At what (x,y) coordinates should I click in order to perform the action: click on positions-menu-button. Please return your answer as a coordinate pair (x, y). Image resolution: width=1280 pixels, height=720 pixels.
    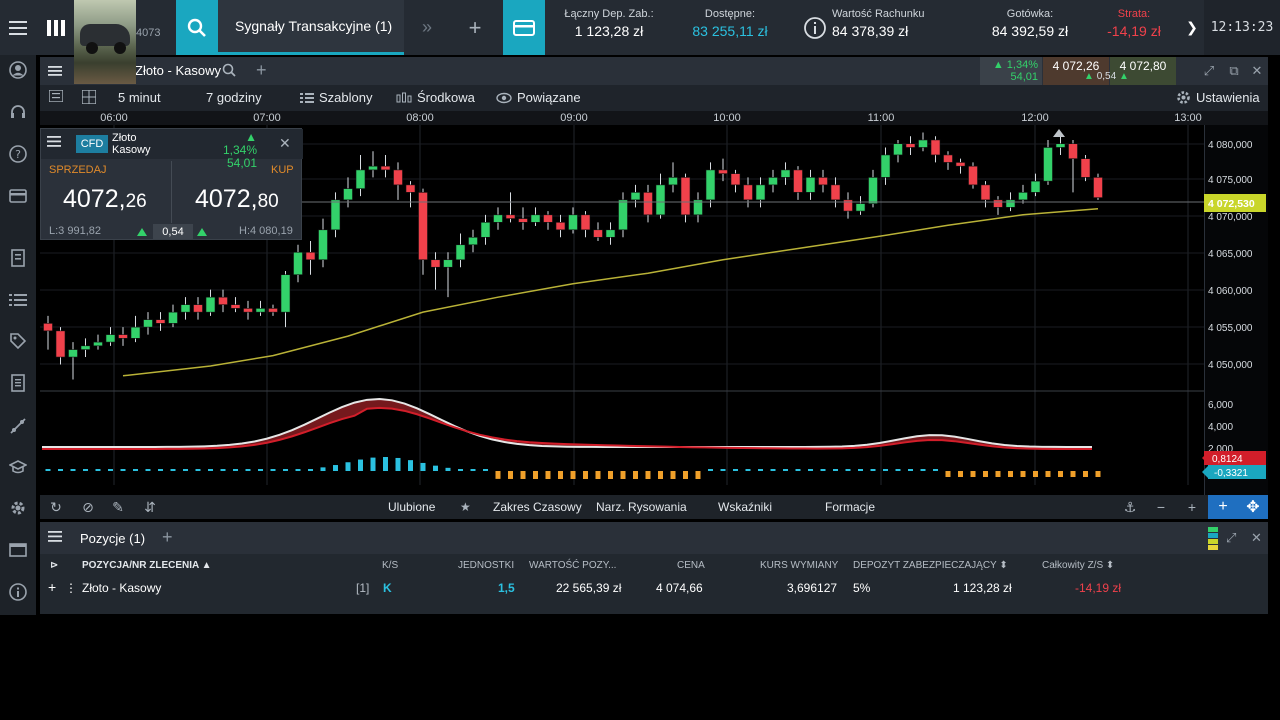
    Looking at the image, I should click on (55, 538).